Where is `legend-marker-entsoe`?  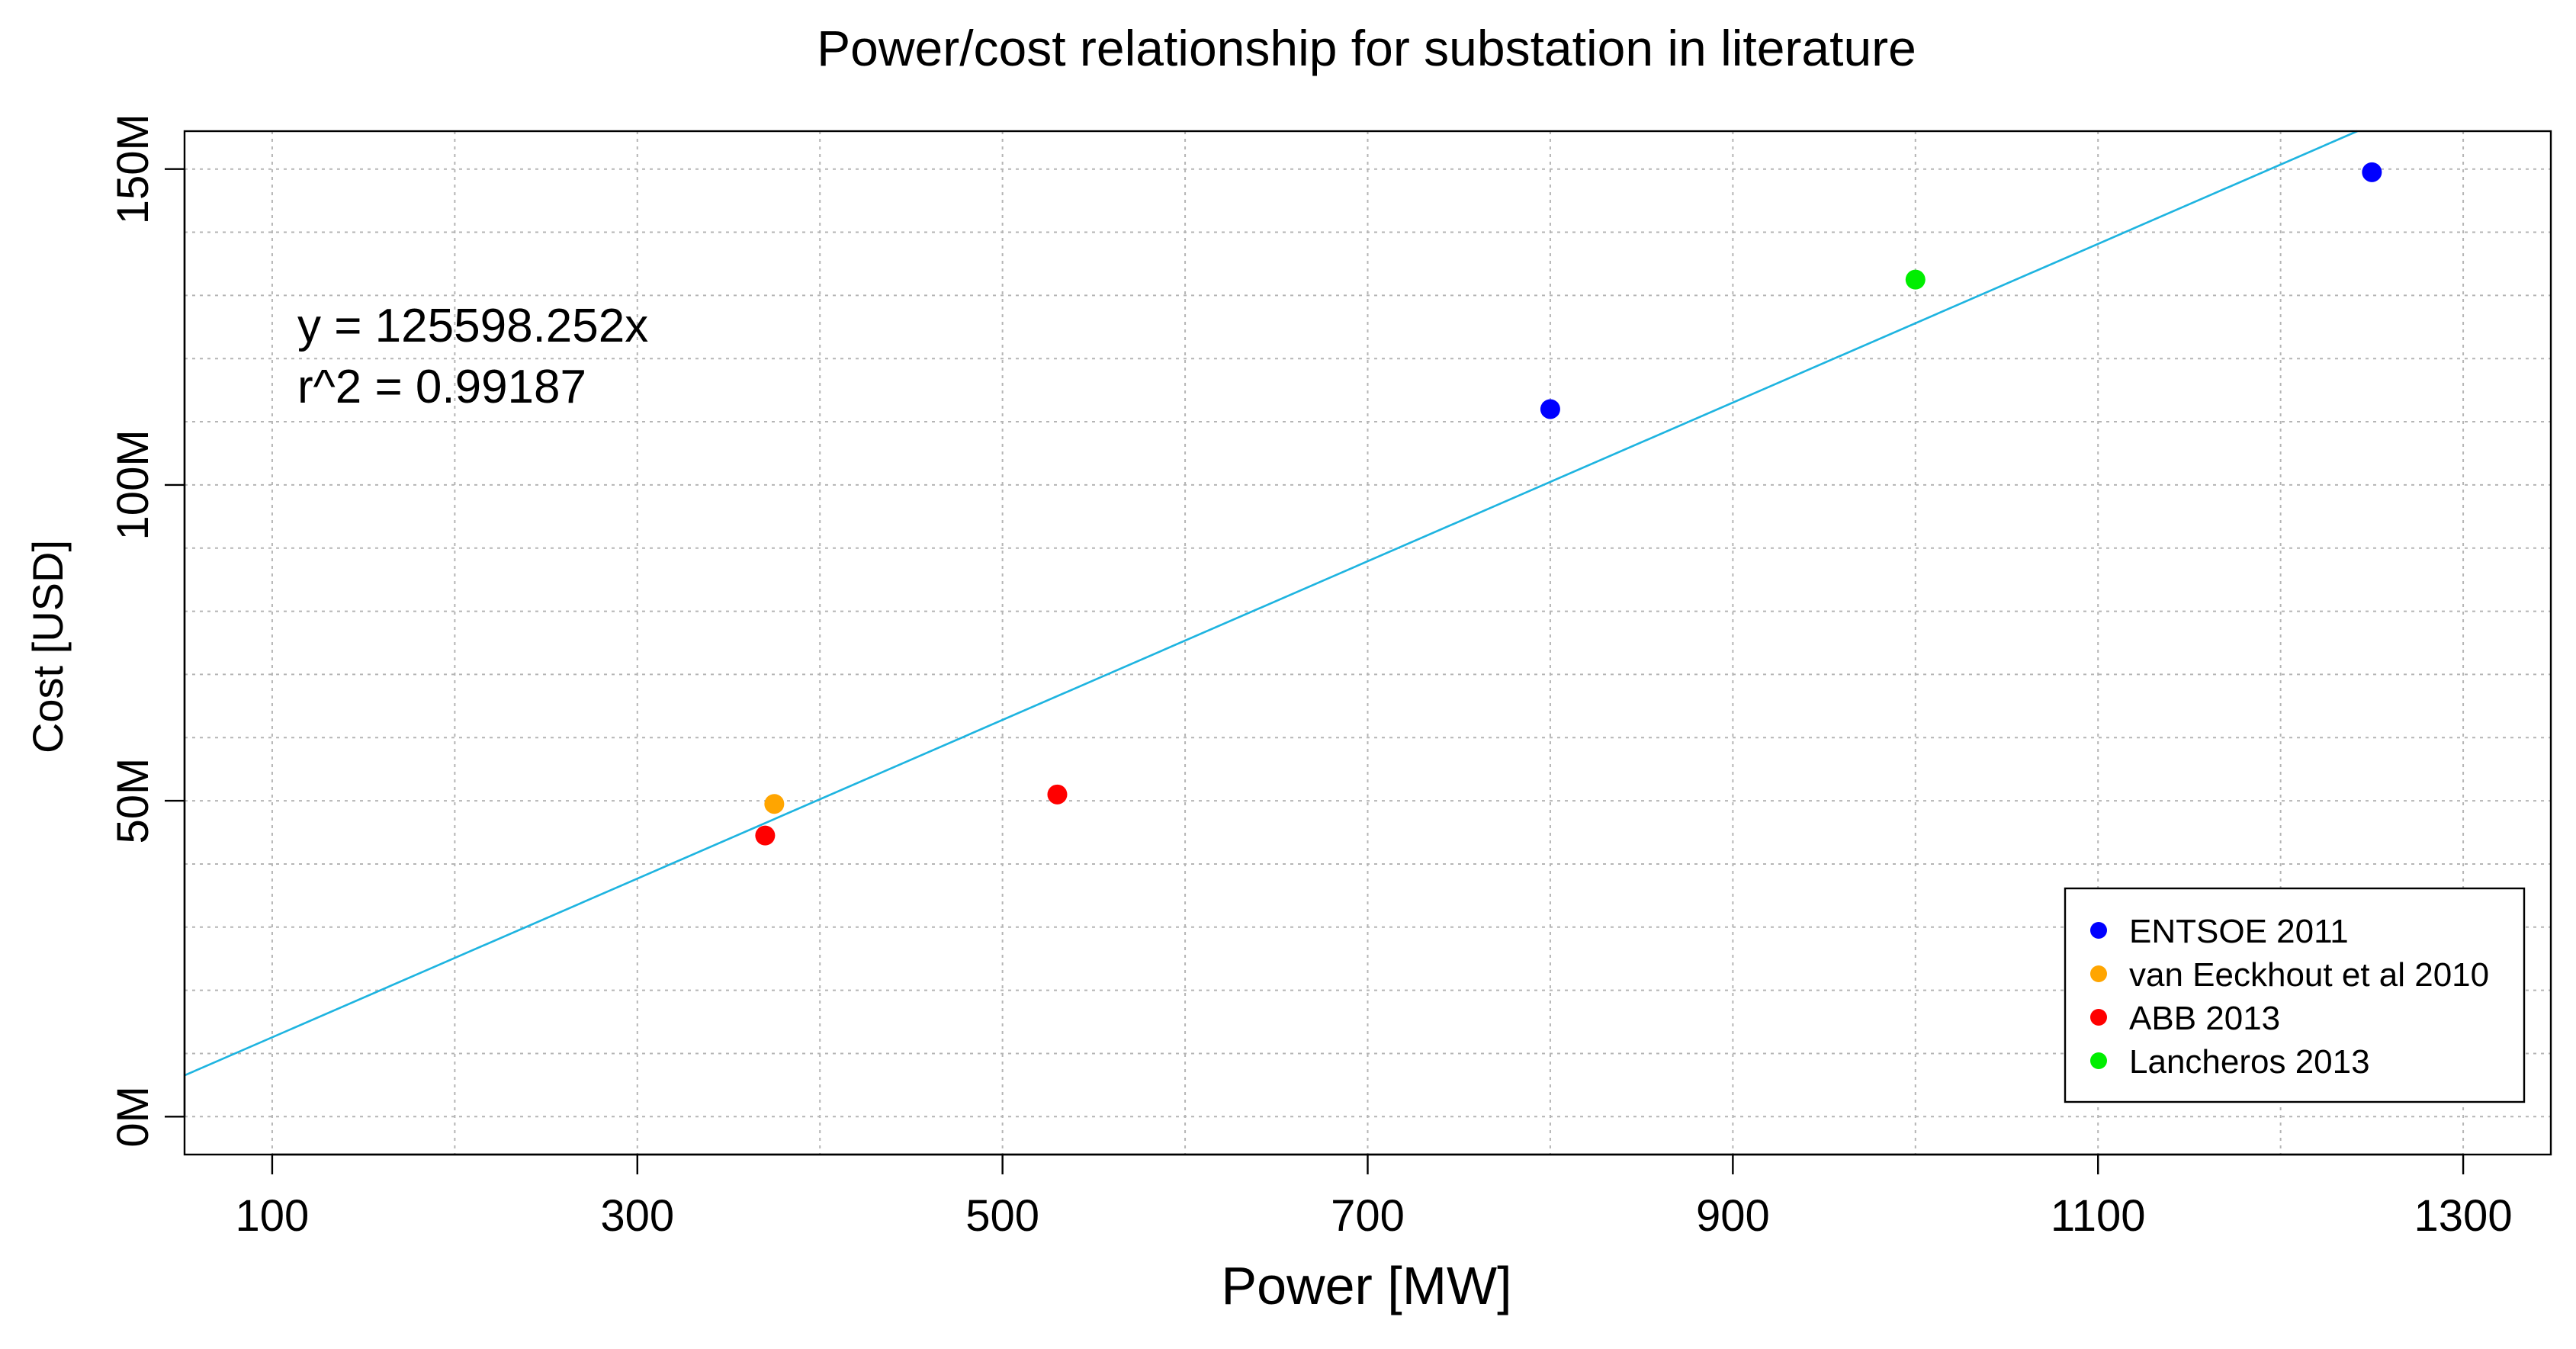
legend-marker-entsoe is located at coordinates (2098, 930).